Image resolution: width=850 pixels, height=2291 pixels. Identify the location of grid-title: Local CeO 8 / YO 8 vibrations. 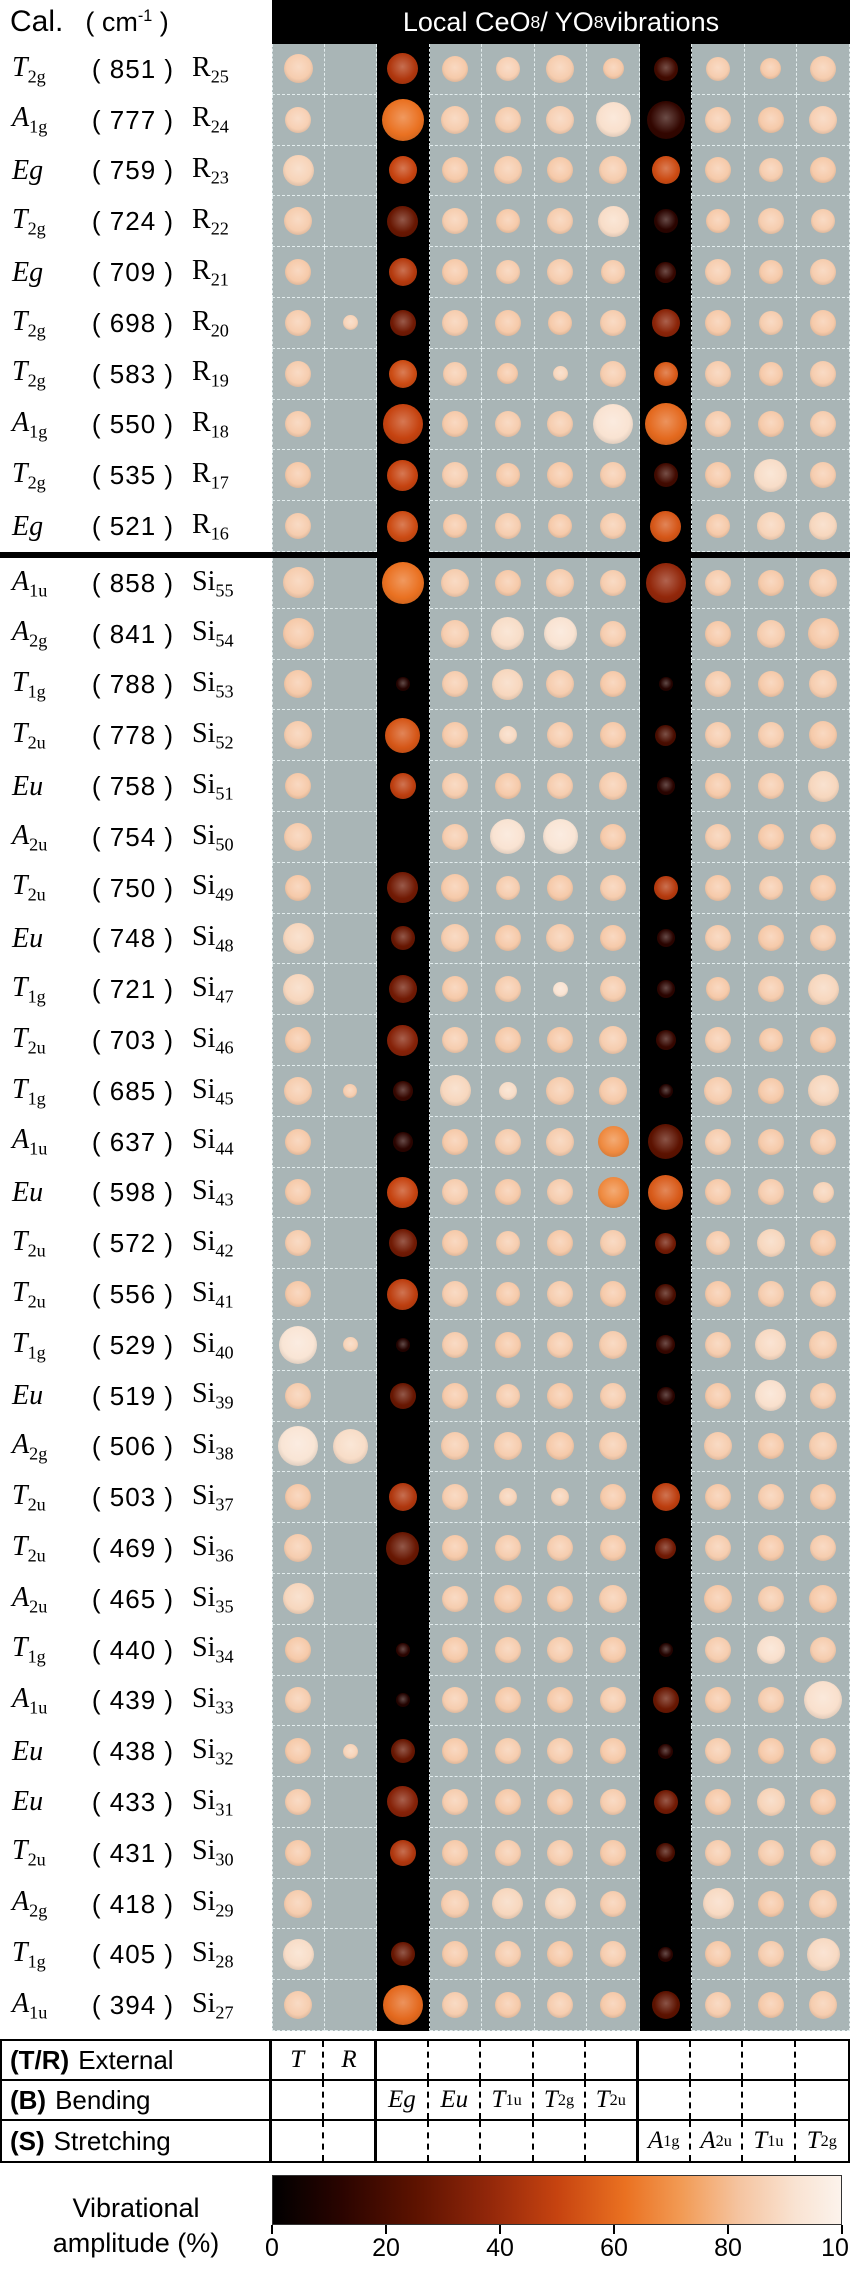
(561, 22).